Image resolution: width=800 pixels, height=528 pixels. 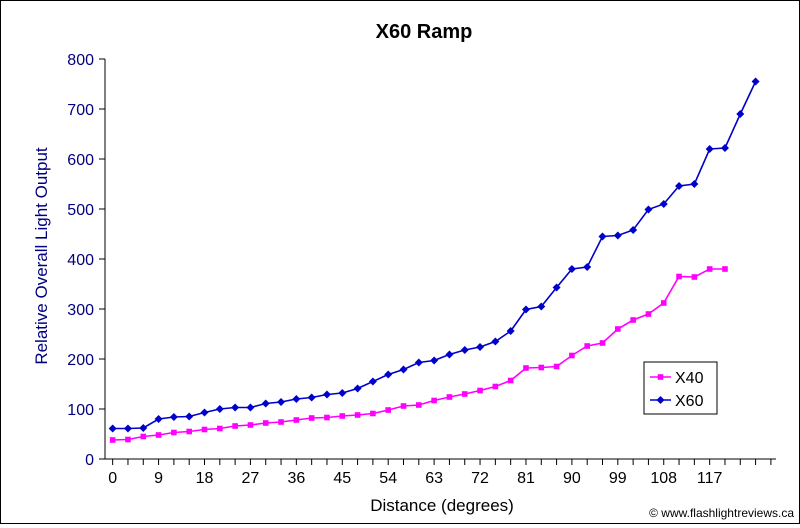 I want to click on y-axis-label: Relative Overall Light Output, so click(x=41, y=256).